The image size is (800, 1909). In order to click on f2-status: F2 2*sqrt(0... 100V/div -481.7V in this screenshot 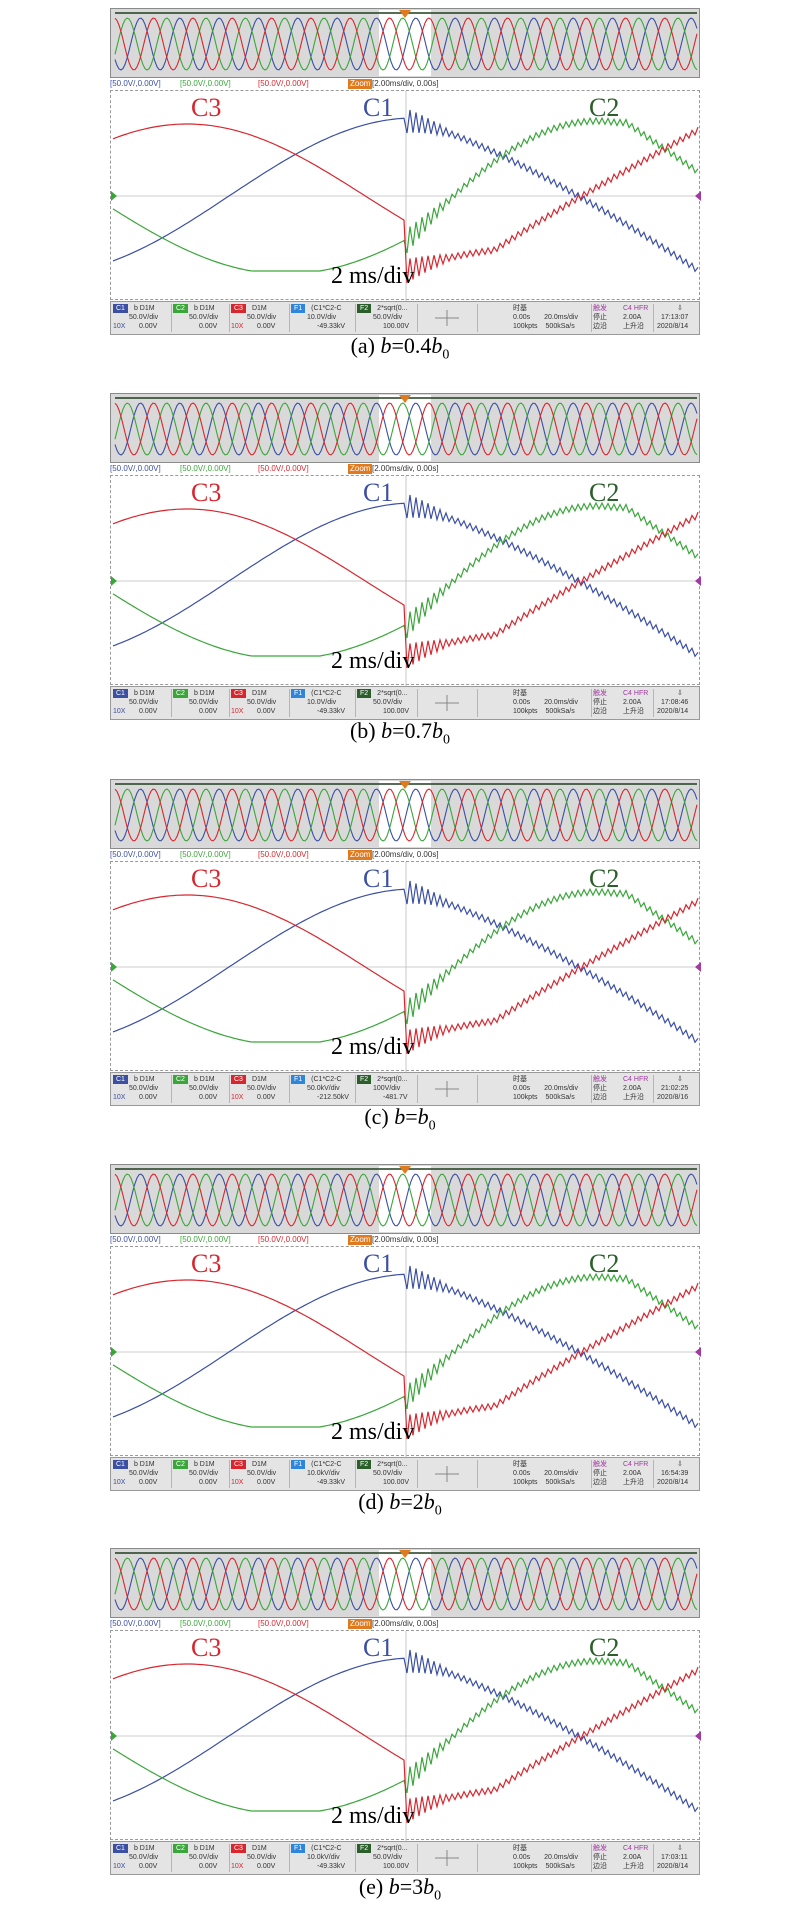, I will do `click(386, 1089)`.